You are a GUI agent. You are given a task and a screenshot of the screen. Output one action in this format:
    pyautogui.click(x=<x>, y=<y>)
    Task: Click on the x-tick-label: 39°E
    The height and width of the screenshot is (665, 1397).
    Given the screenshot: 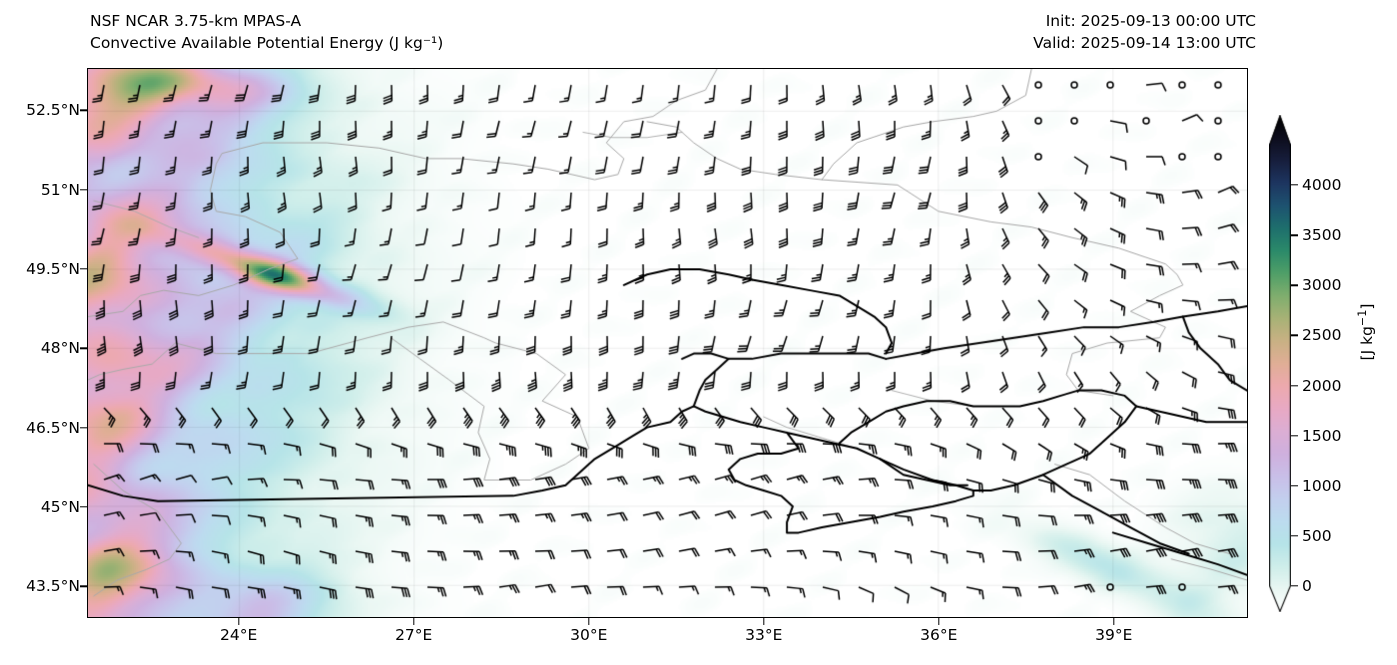 What is the action you would take?
    pyautogui.click(x=1114, y=635)
    